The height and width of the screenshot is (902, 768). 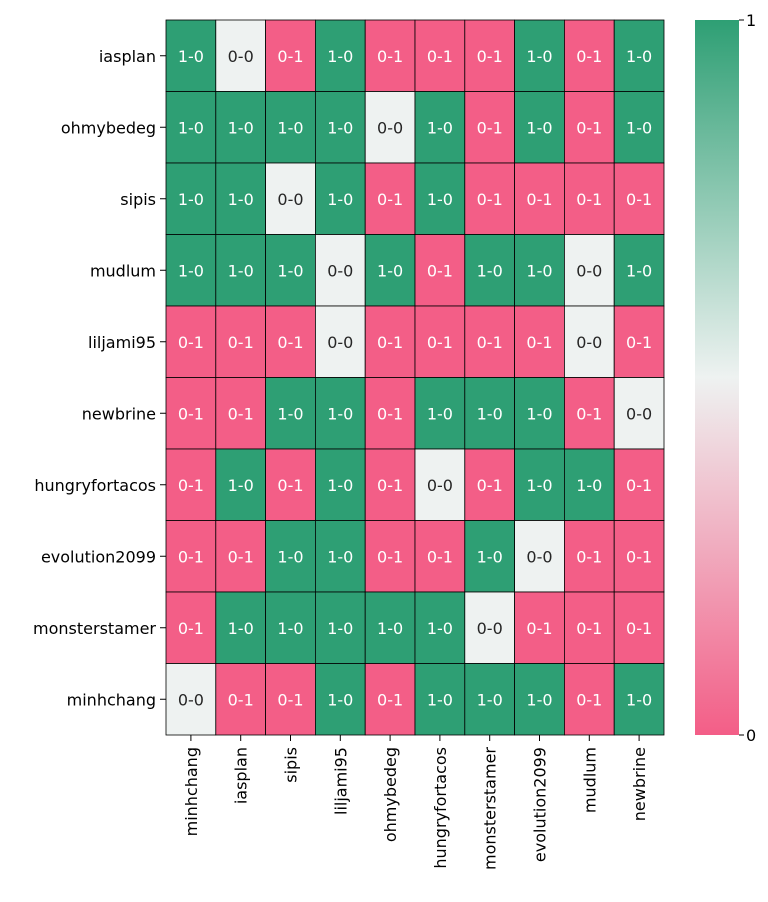 What do you see at coordinates (108, 127) in the screenshot?
I see `row-label: ohmybedeg` at bounding box center [108, 127].